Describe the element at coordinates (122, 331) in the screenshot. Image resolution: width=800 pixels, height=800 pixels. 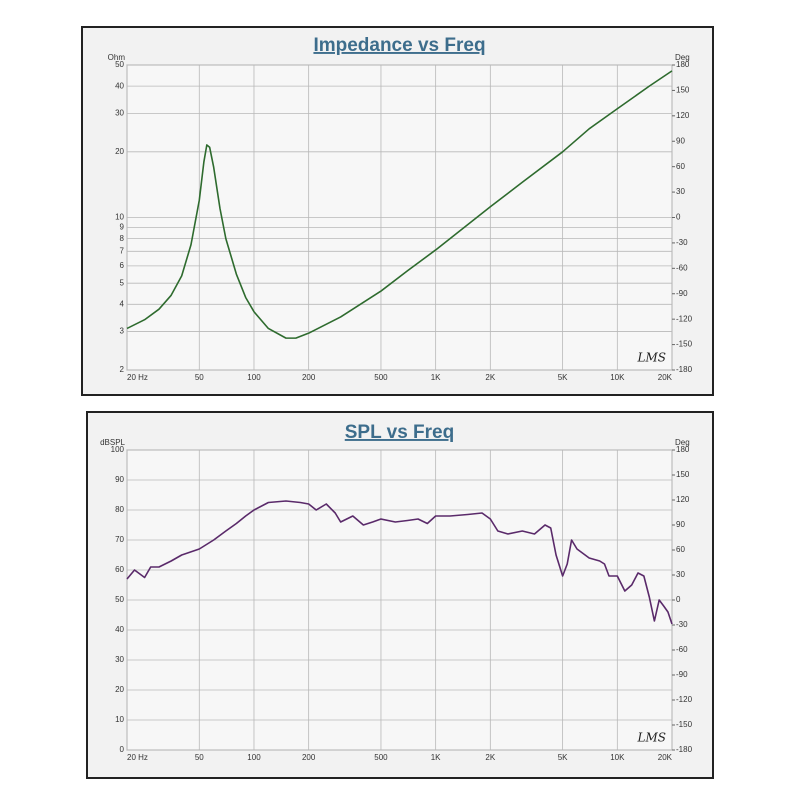
I see `y-tick-label: 3` at that location.